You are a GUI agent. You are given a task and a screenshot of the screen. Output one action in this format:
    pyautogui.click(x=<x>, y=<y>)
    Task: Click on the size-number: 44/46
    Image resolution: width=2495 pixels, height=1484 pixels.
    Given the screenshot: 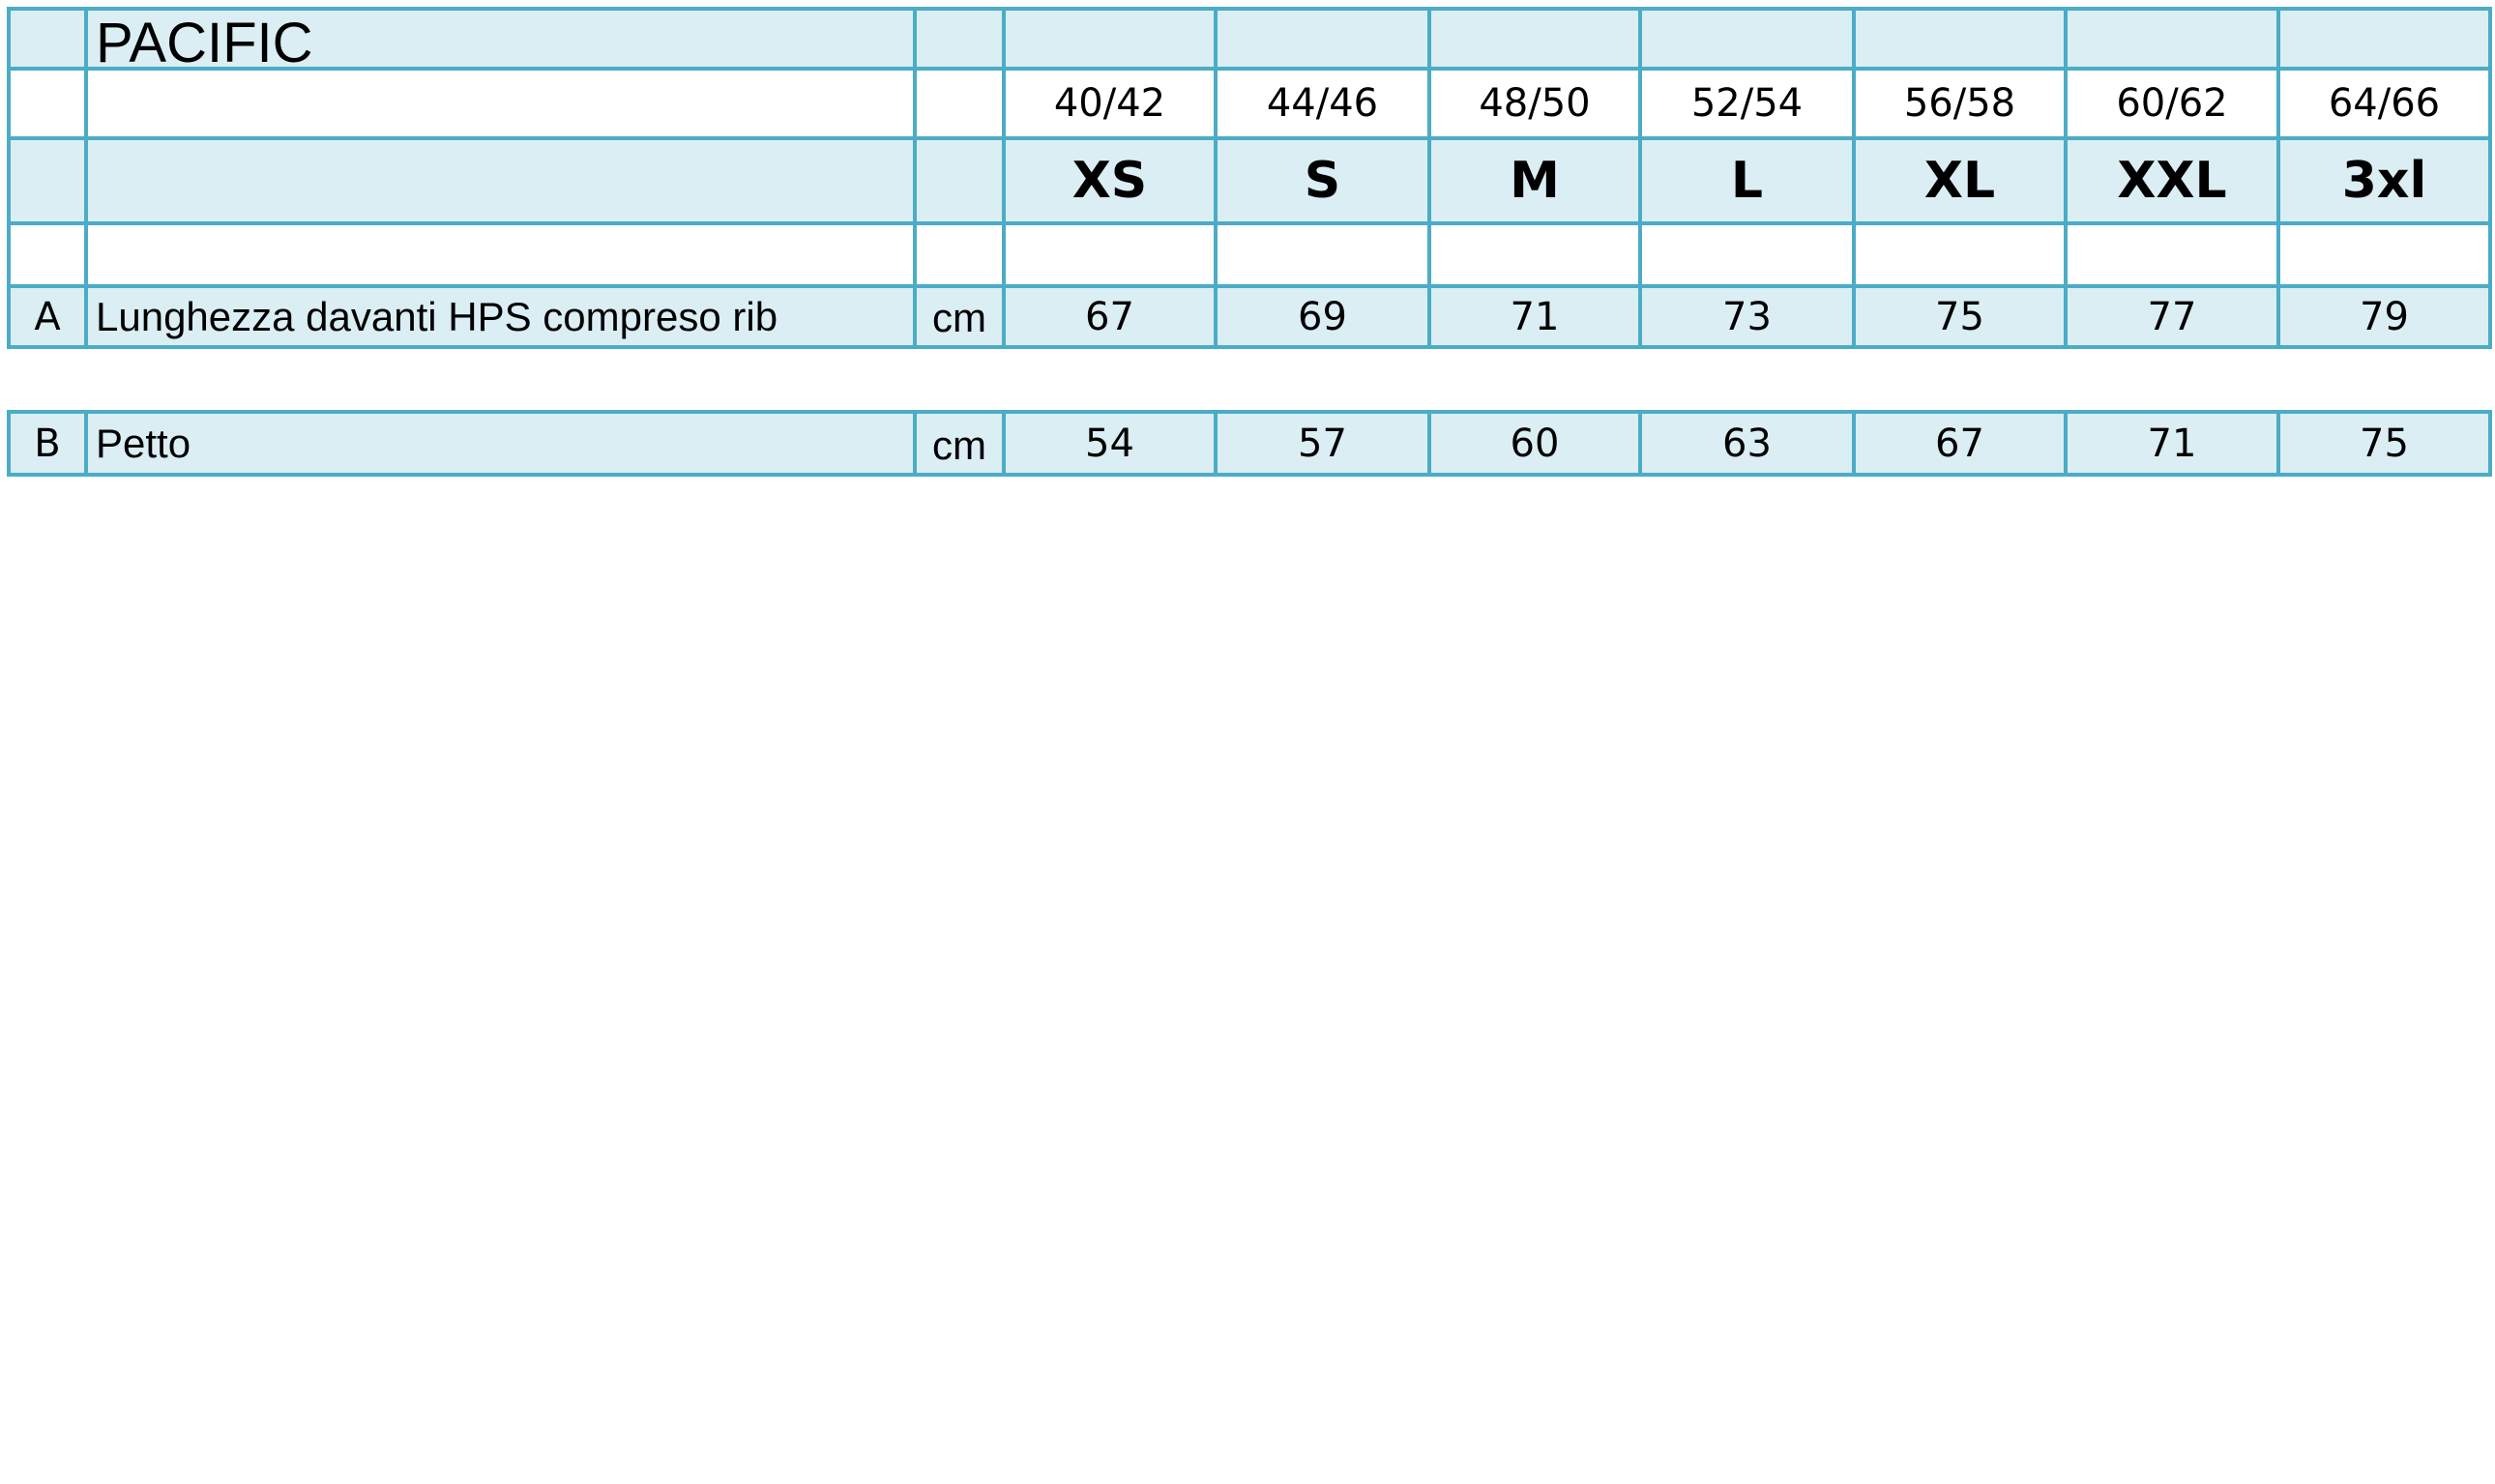 What is the action you would take?
    pyautogui.click(x=1322, y=103)
    